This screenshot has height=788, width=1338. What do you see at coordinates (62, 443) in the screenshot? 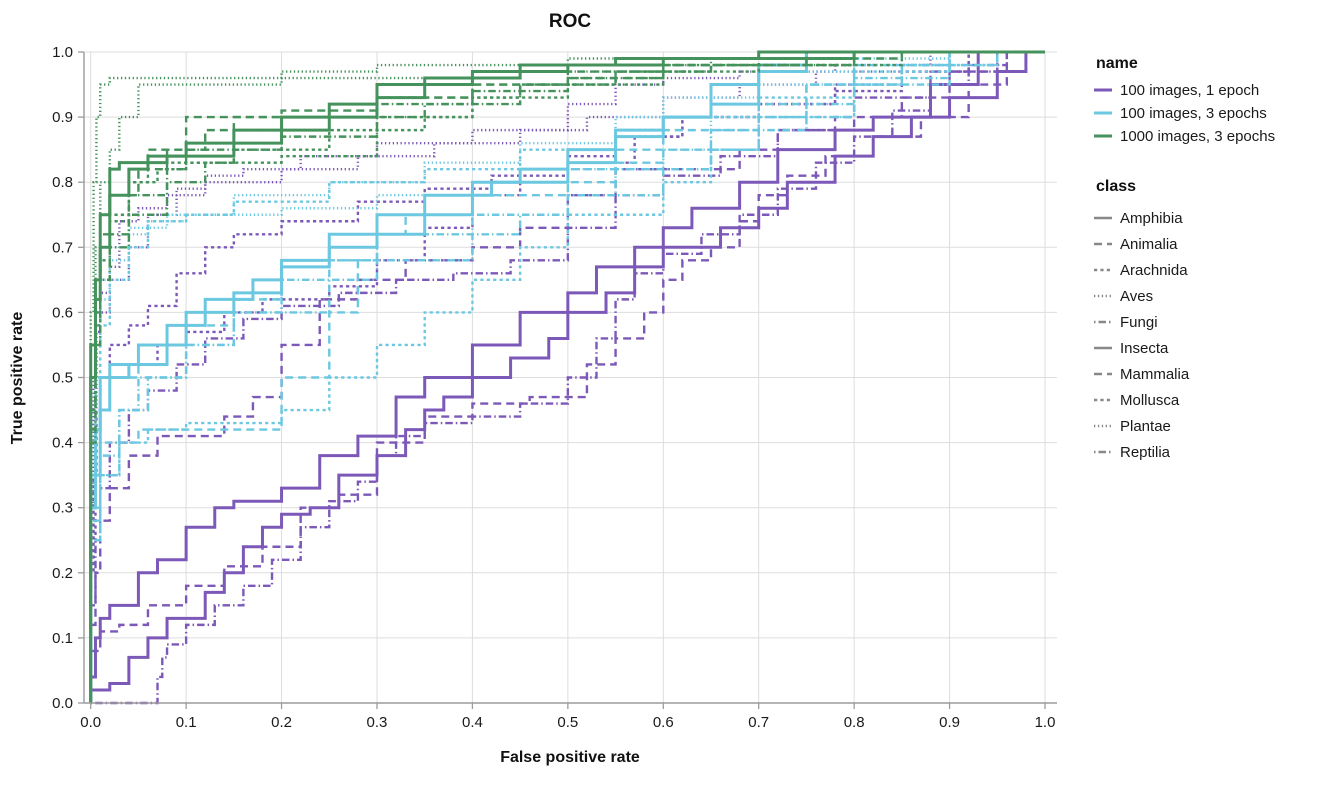
I see `y-tick-label: 0.4` at bounding box center [62, 443].